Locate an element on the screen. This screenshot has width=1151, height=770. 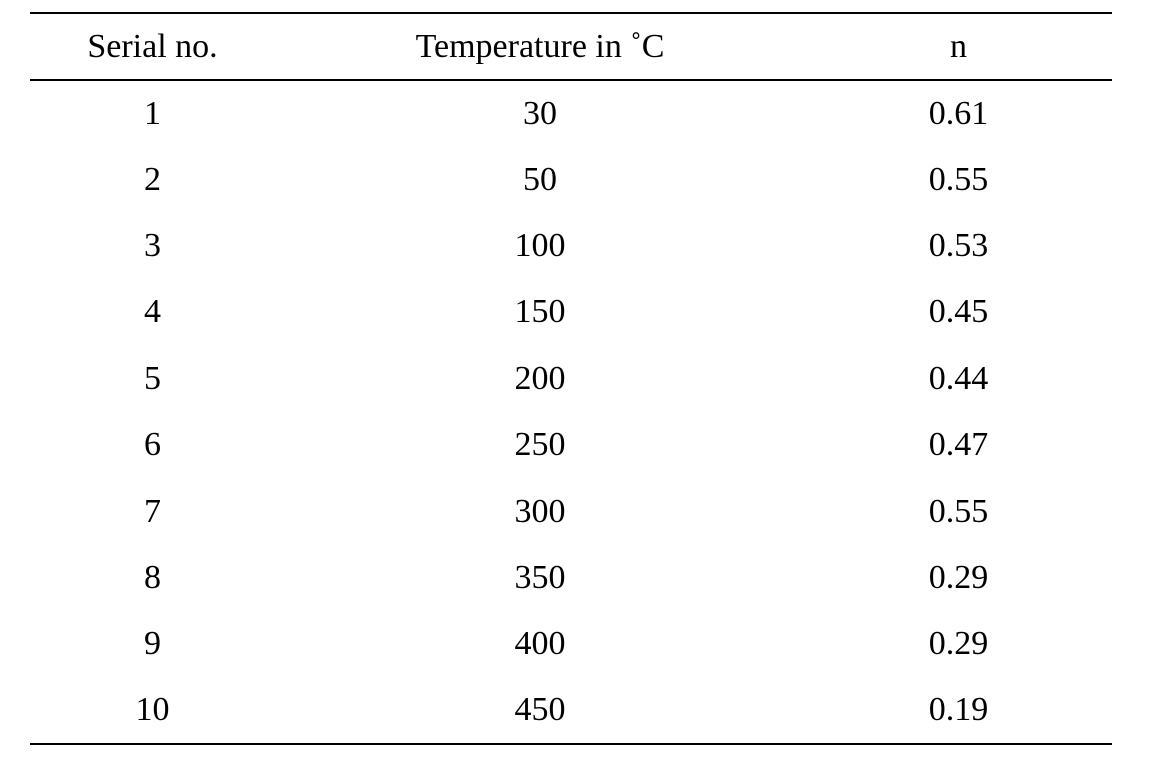
table-row: 10 450 0.19 is located at coordinates (571, 711).